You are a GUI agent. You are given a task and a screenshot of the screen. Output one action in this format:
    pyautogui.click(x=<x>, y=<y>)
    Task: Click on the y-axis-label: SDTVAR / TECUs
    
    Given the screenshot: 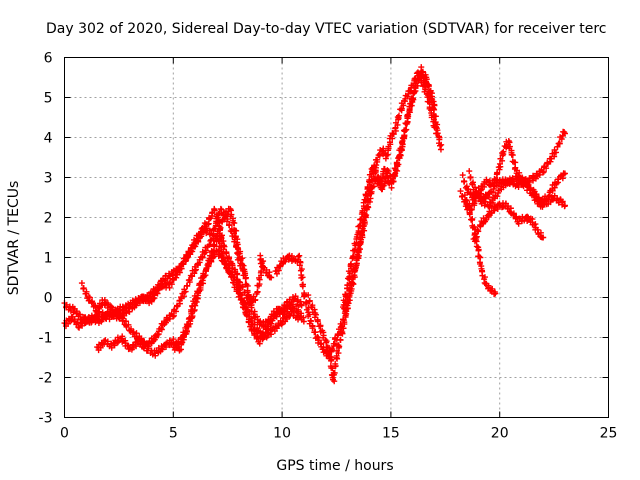 What is the action you would take?
    pyautogui.click(x=14, y=238)
    